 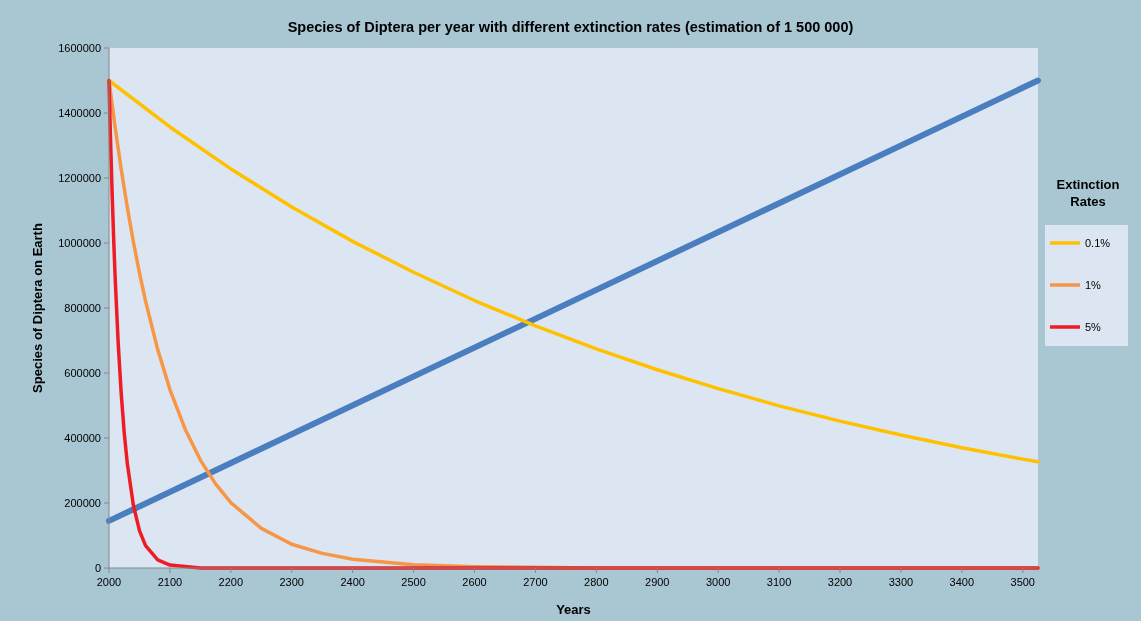 I want to click on x-tick-label: 2100, so click(x=170, y=582).